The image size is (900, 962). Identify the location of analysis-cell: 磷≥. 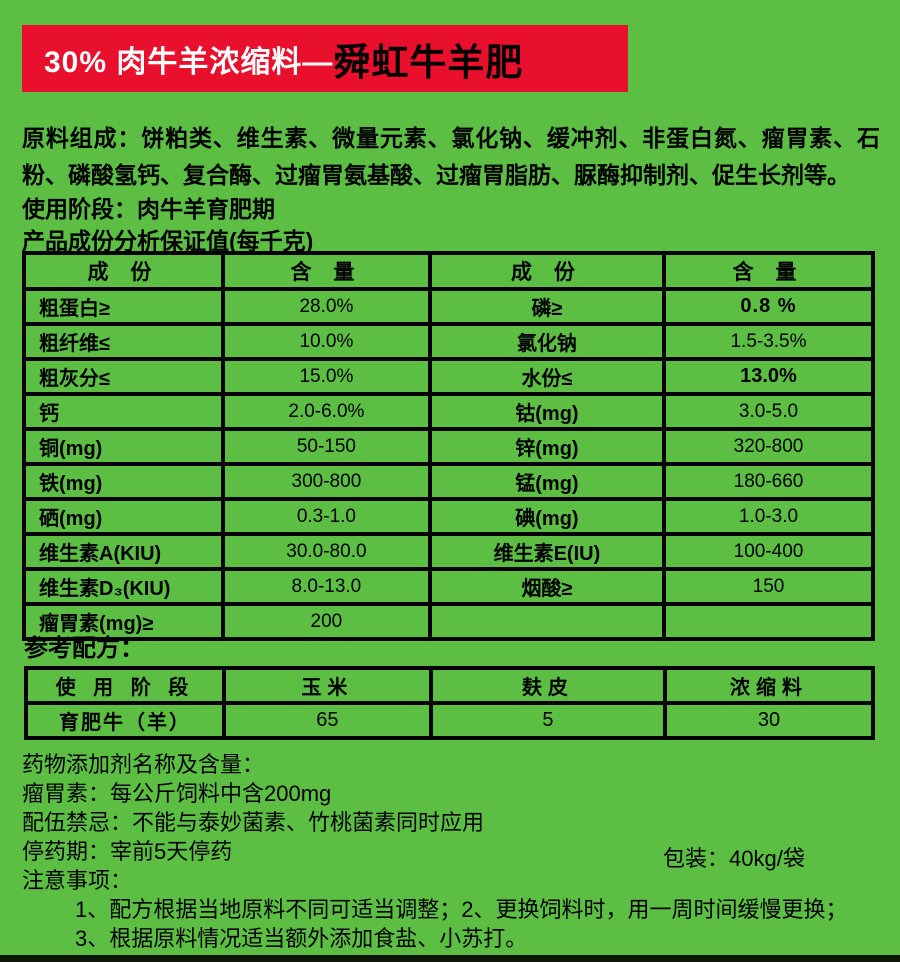
(546, 306).